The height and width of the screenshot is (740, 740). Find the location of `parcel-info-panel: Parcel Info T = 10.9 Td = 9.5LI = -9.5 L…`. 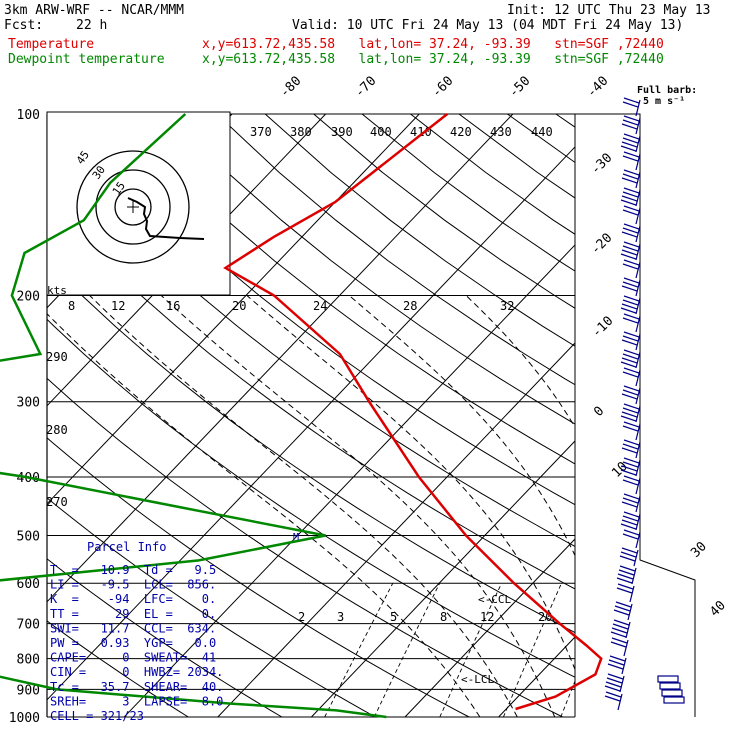

parcel-info-panel: Parcel Info T = 10.9 Td = 9.5LI = -9.5 L… is located at coordinates (136, 631).